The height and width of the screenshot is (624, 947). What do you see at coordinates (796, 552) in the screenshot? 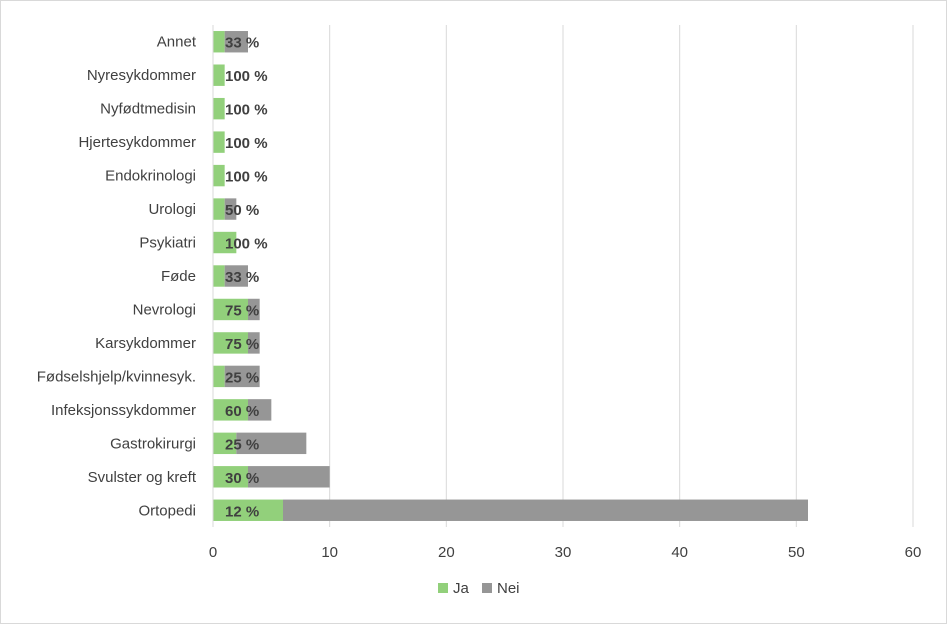
I see `x-tick-label-50: 50` at bounding box center [796, 552].